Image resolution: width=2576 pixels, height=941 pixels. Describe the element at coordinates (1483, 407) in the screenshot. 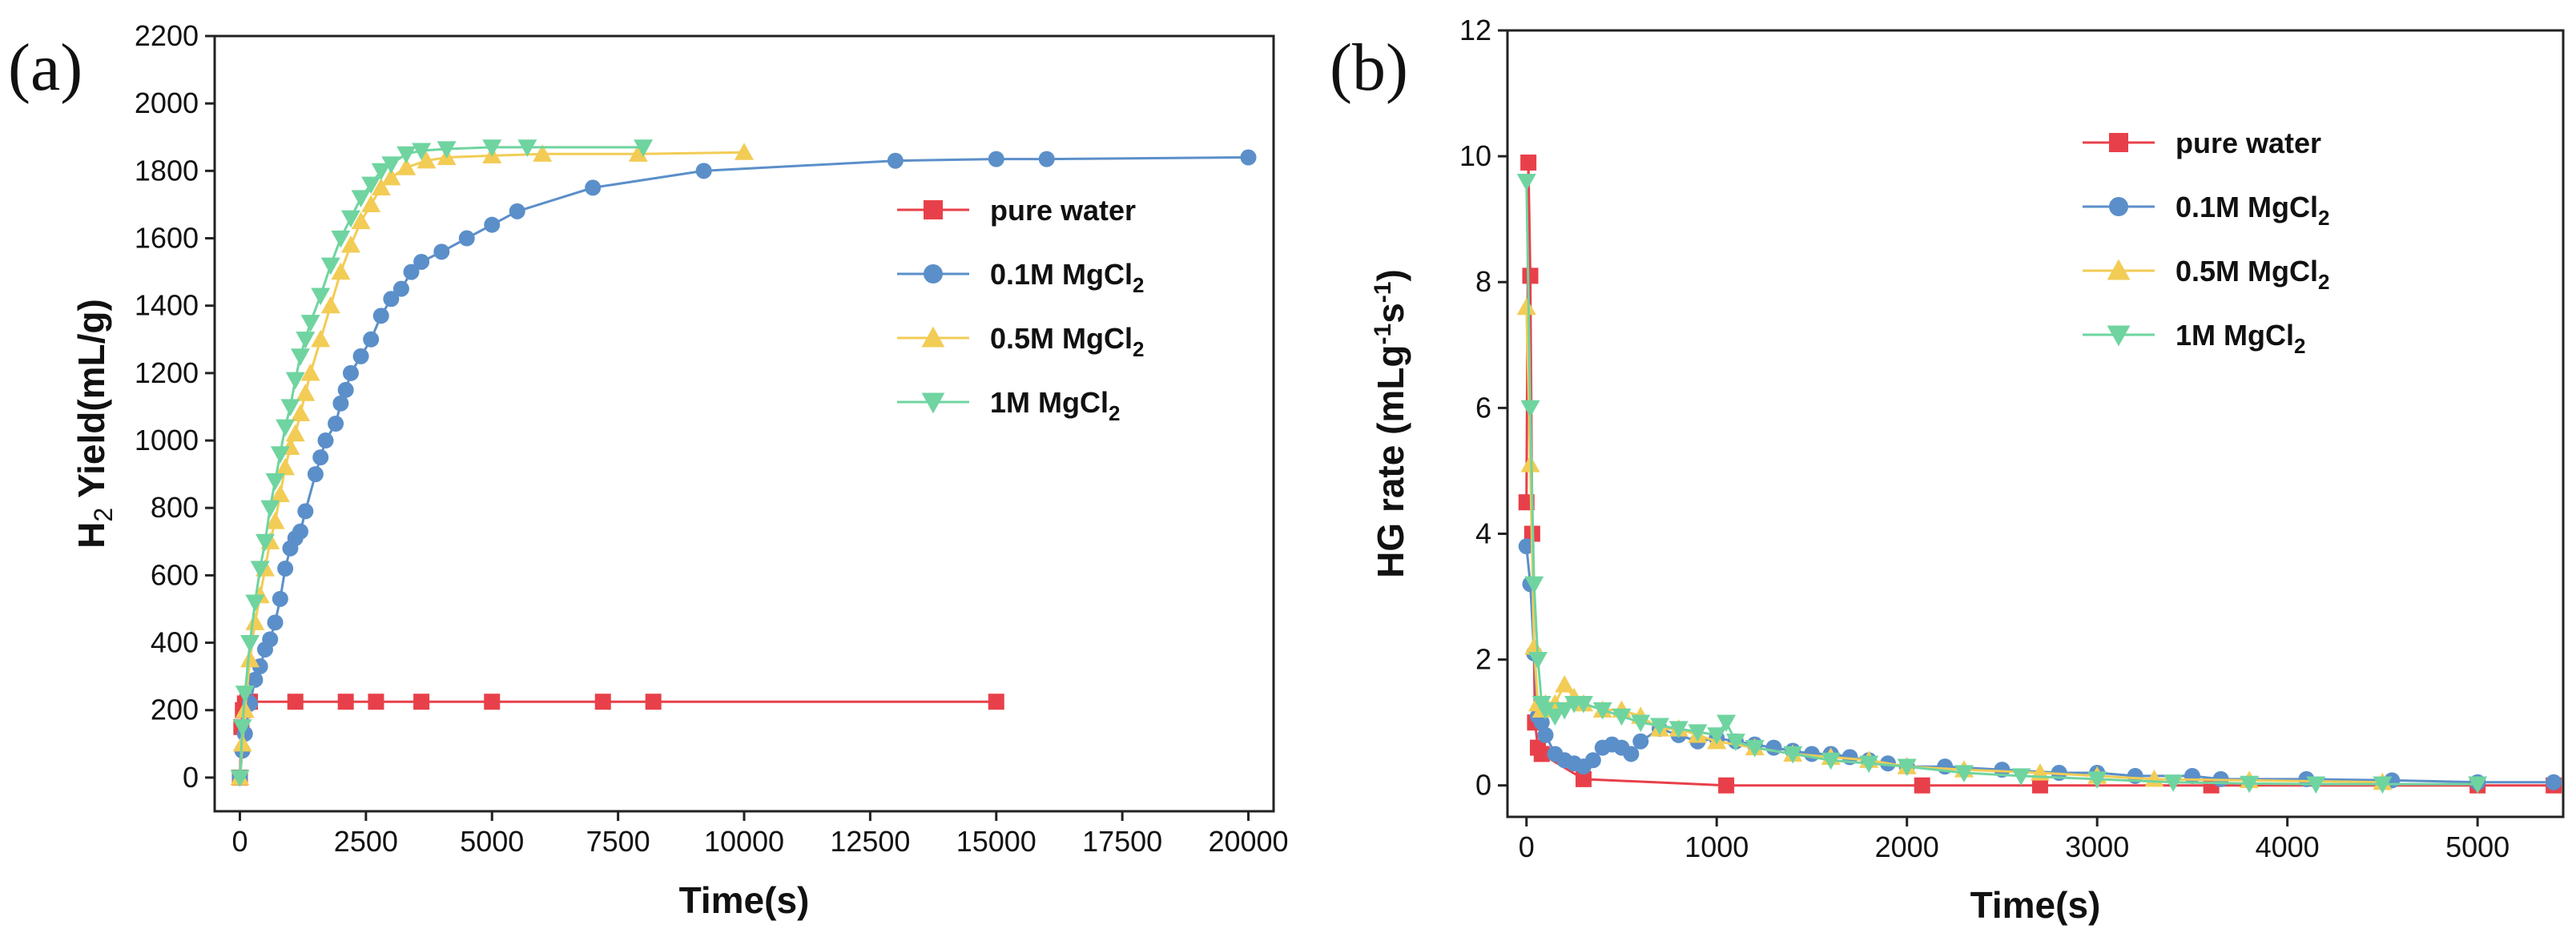

I see `panel-b-y-tick-label: 6` at that location.